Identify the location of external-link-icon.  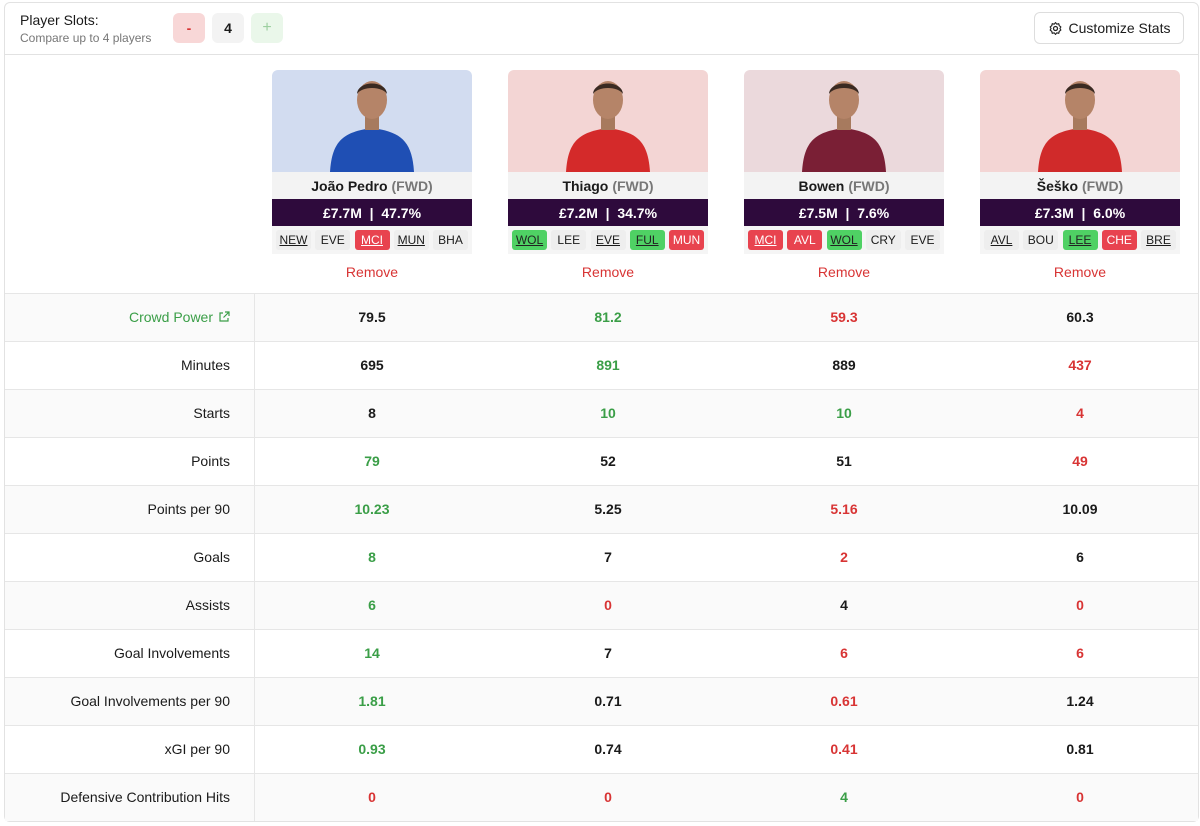
(224, 316).